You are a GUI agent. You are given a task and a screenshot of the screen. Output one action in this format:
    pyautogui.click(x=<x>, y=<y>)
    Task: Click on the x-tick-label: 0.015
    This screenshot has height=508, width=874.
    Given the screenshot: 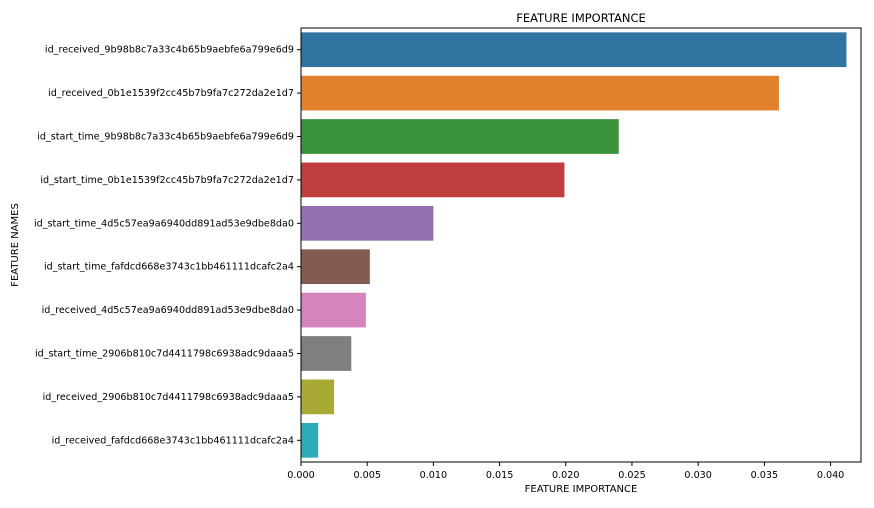 What is the action you would take?
    pyautogui.click(x=499, y=475)
    